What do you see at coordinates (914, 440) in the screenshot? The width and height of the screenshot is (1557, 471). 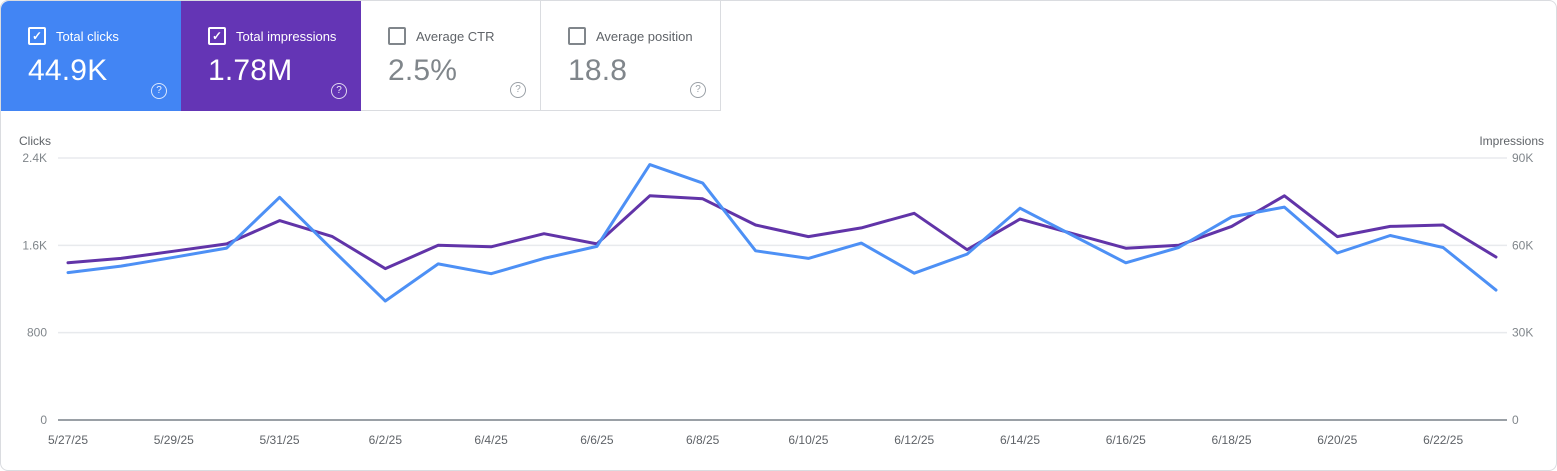 I see `x-axis-date-label: 6/12/25` at bounding box center [914, 440].